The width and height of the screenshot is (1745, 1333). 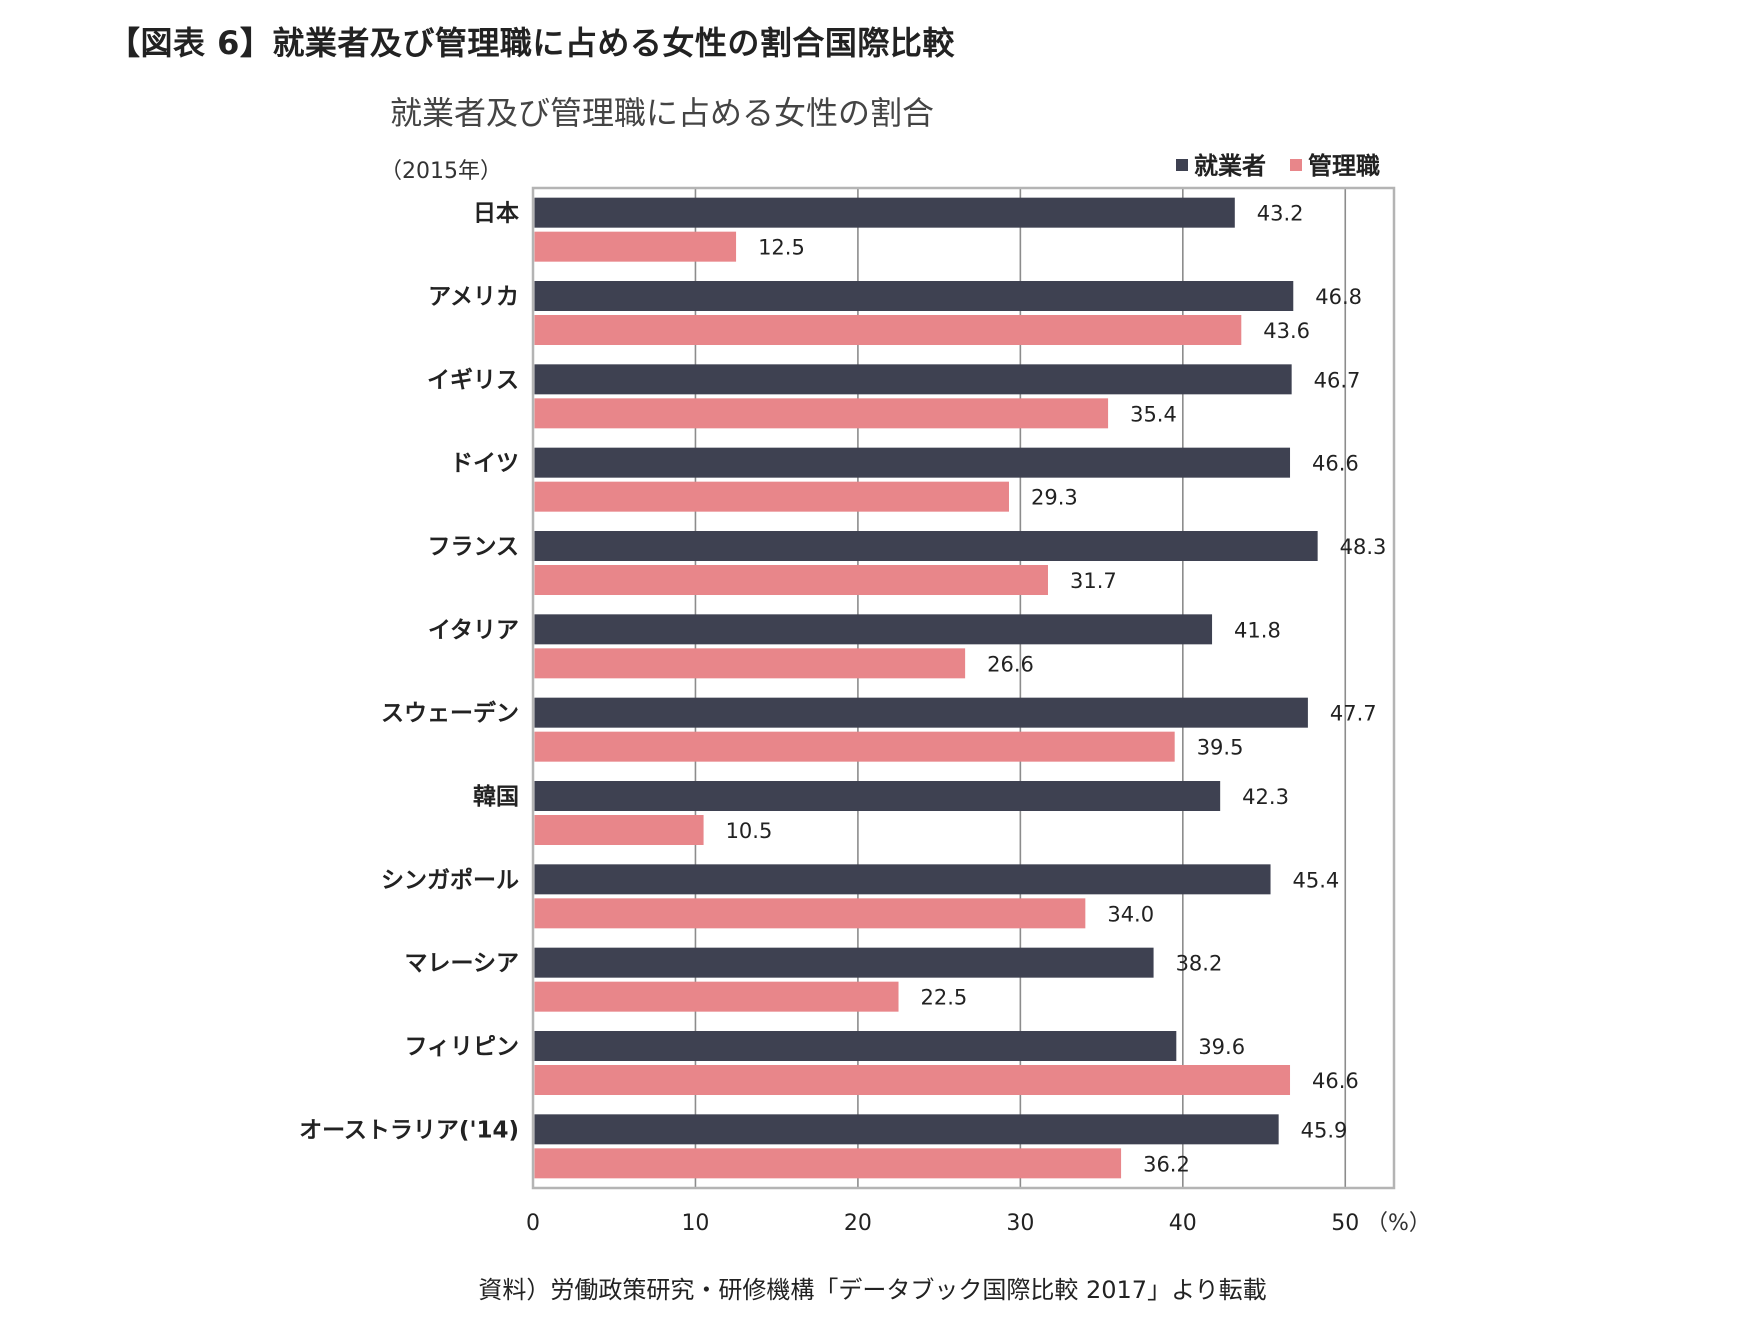 What do you see at coordinates (473, 380) in the screenshot?
I see `category-label: イギリス` at bounding box center [473, 380].